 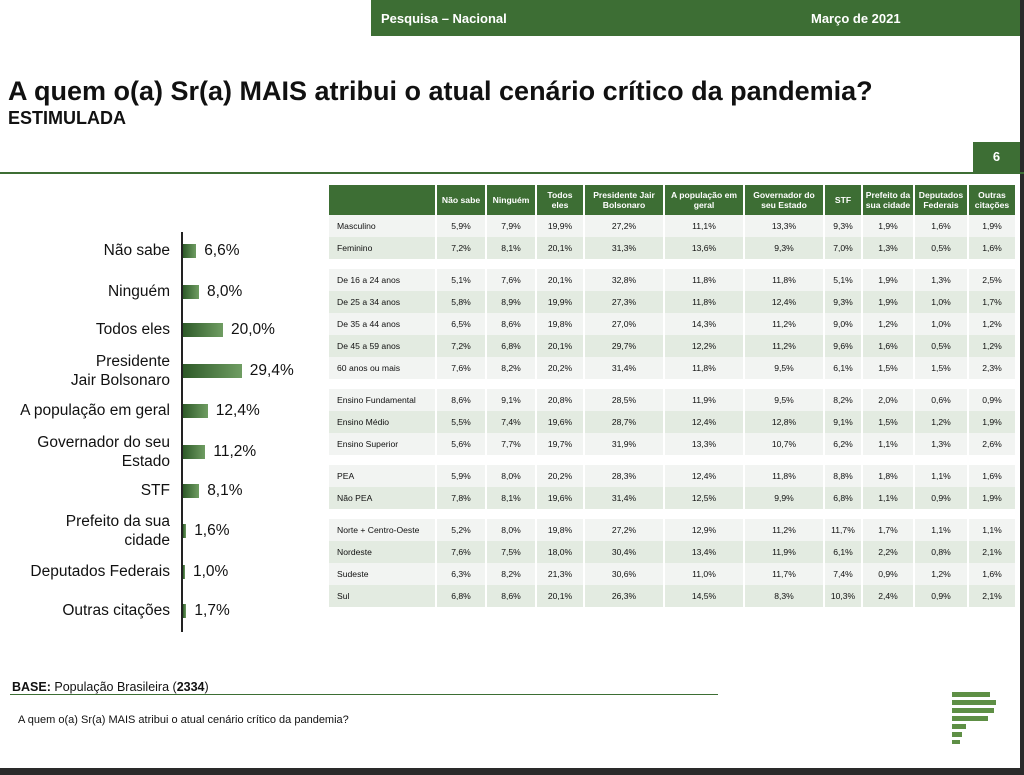 I want to click on column-header: Presidente Jair Bolsonaro, so click(x=624, y=200).